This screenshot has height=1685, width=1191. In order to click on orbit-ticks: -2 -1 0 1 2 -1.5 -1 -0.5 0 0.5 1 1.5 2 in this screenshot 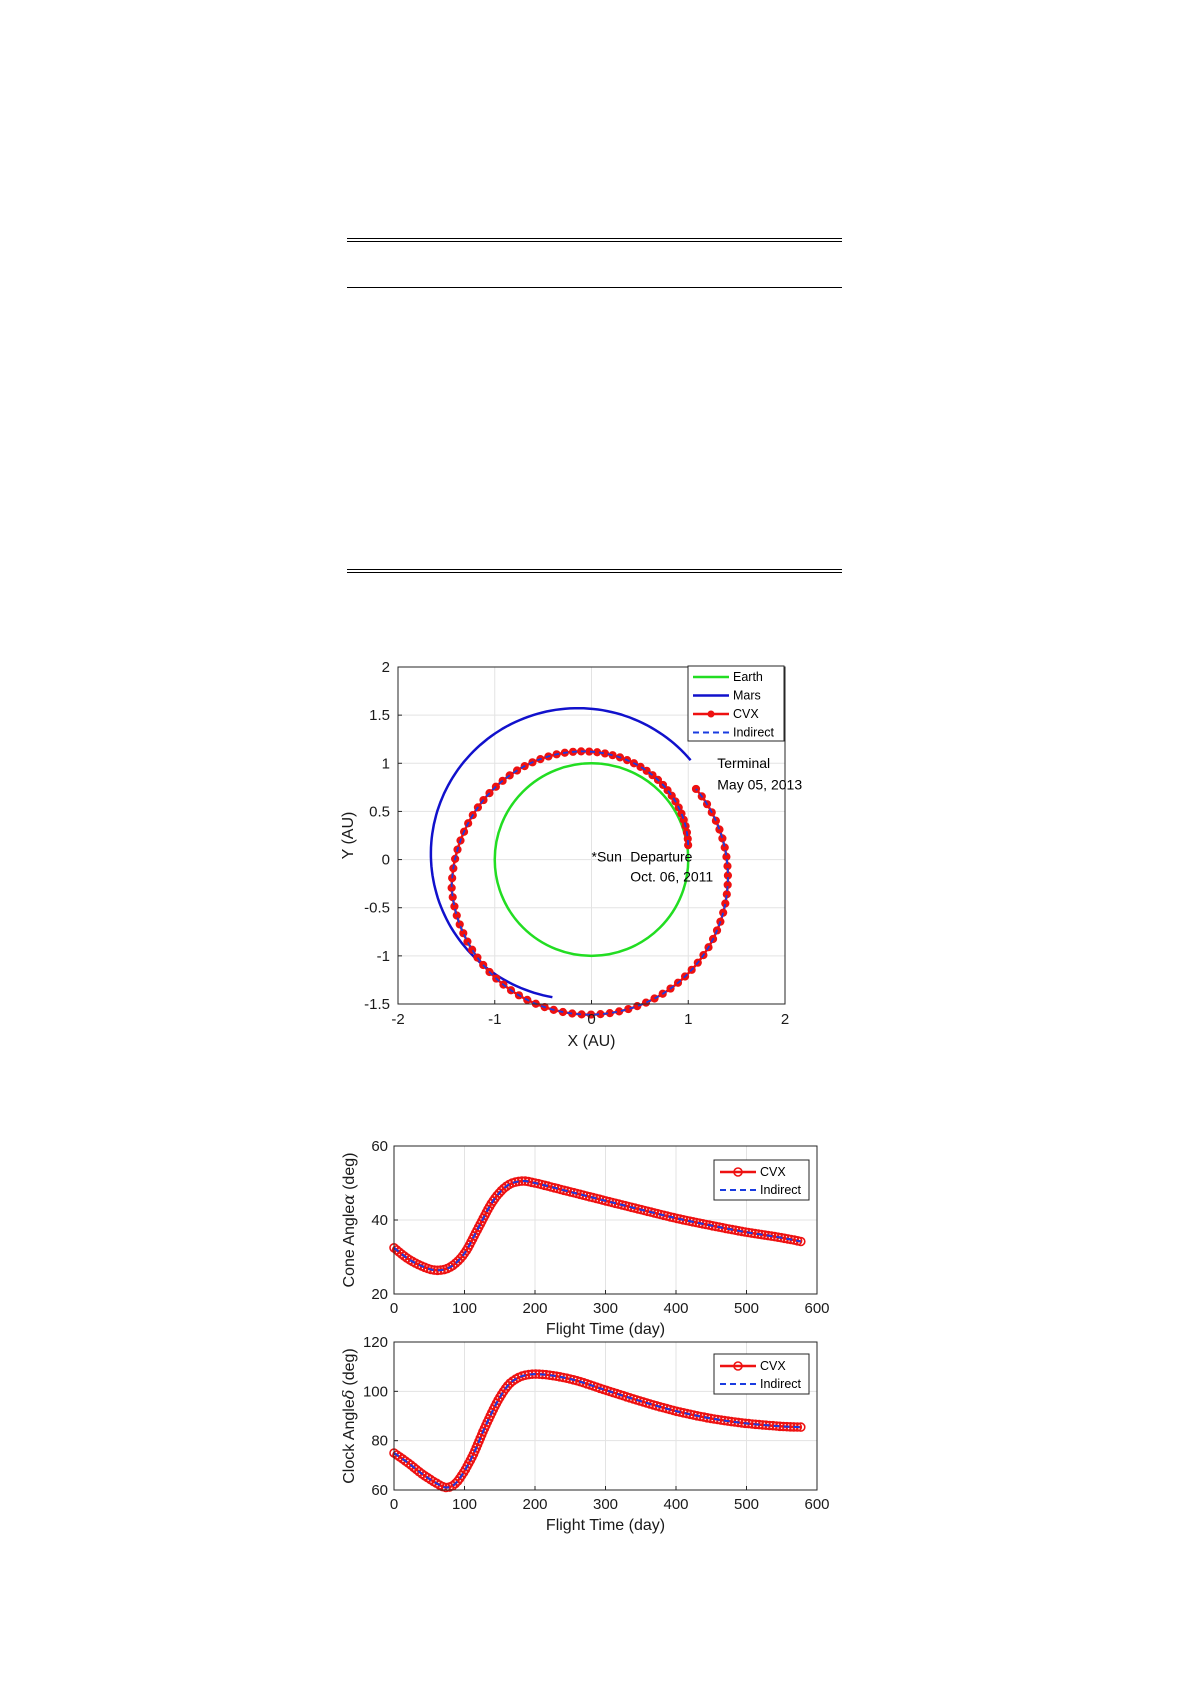, I will do `click(576, 843)`.